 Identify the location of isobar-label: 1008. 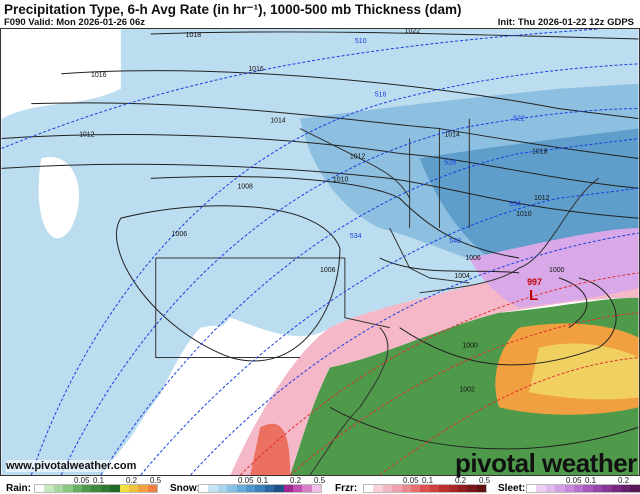
(245, 186).